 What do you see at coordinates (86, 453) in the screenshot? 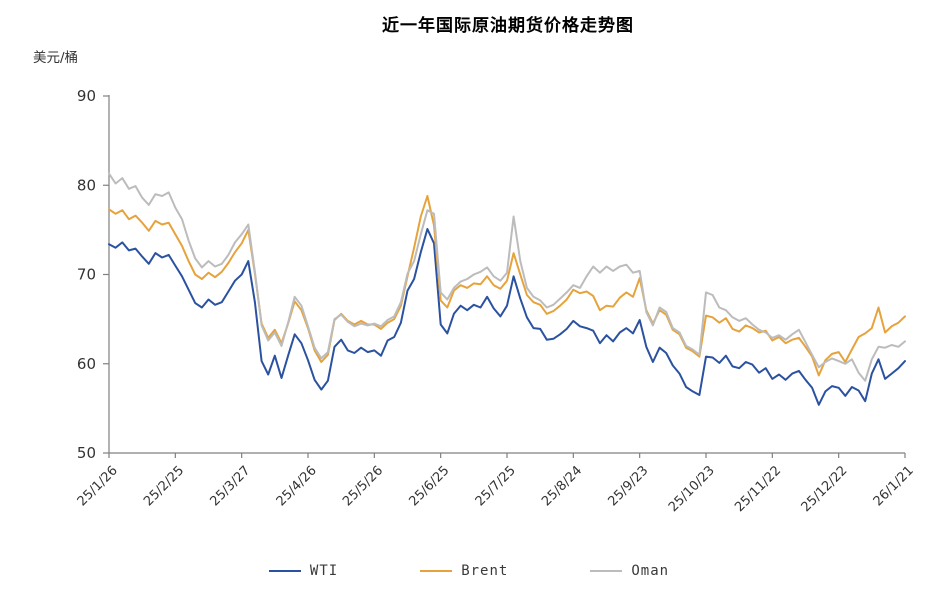
I see `svg-text: 50` at bounding box center [86, 453].